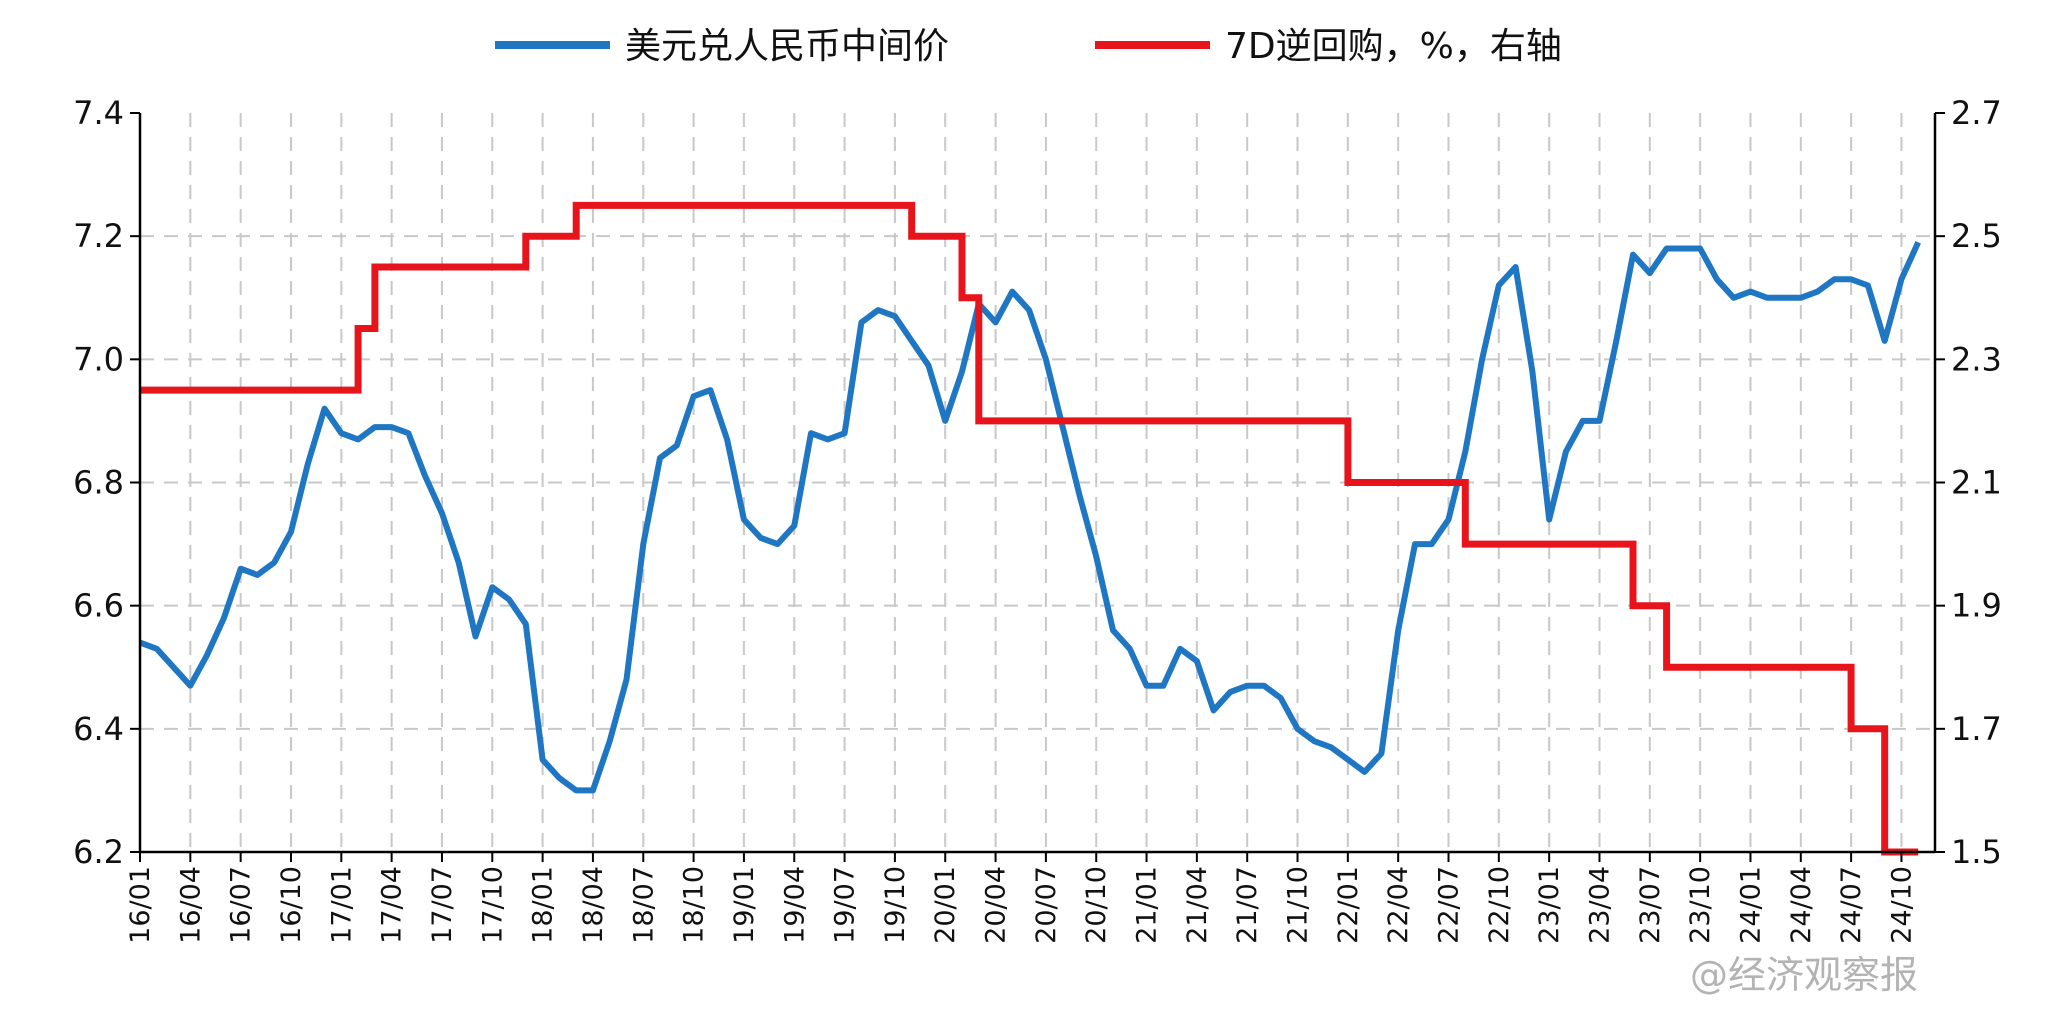 The width and height of the screenshot is (2048, 1030). What do you see at coordinates (1851, 905) in the screenshot?
I see `x-tick-label: 24/07` at bounding box center [1851, 905].